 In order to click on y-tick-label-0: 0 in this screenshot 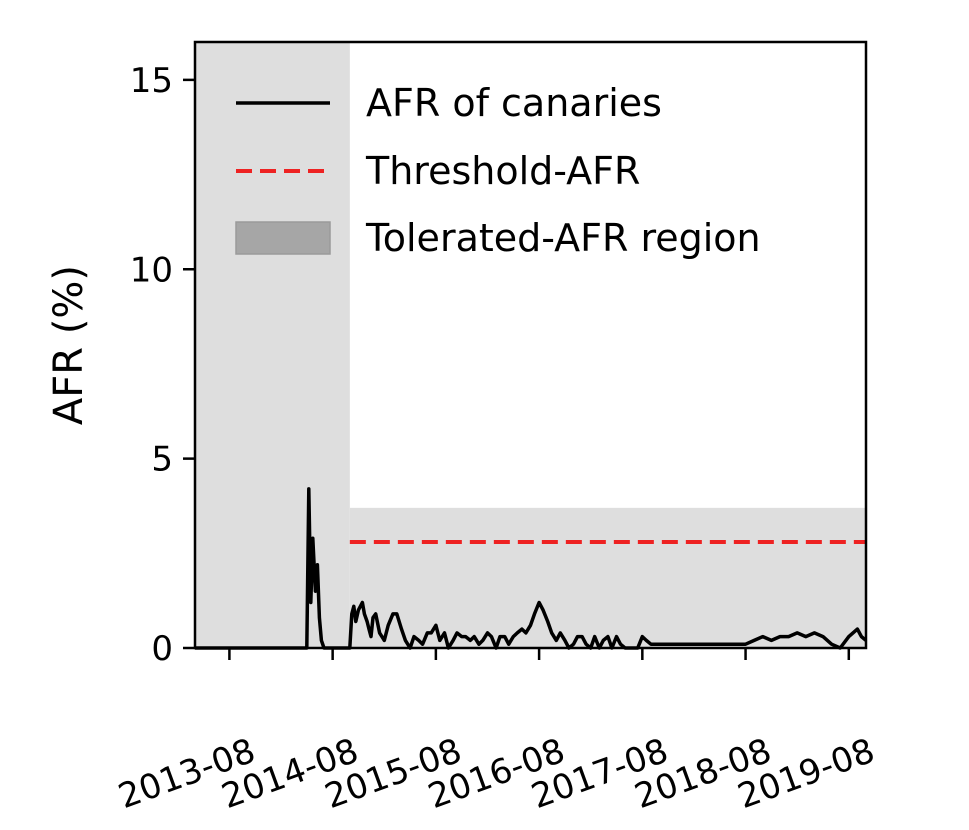, I will do `click(162, 649)`.